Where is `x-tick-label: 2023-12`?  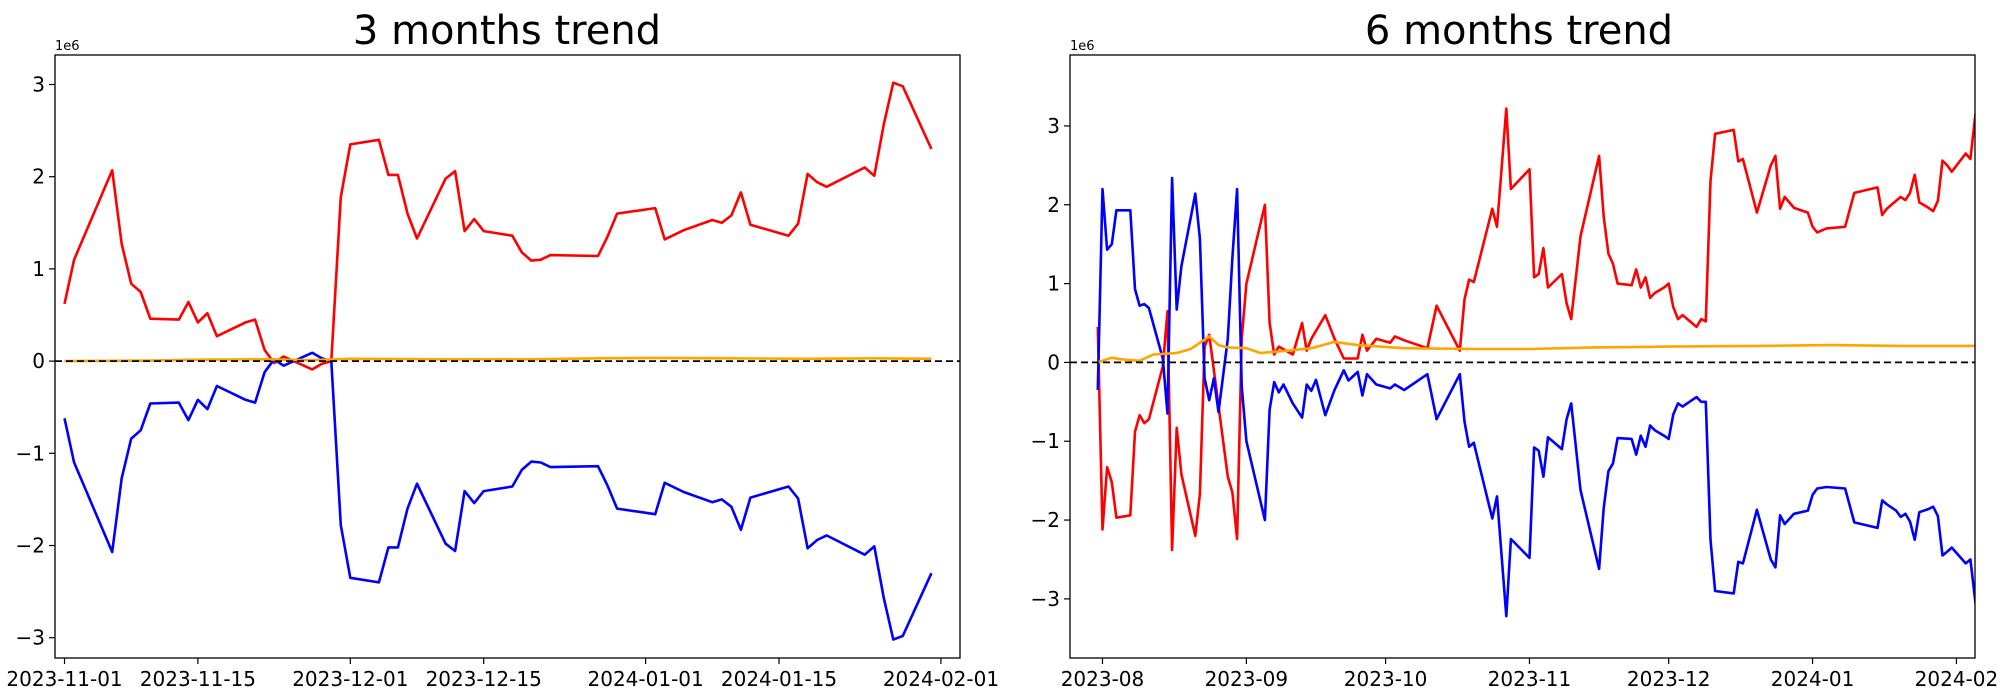 x-tick-label: 2023-12 is located at coordinates (1669, 679).